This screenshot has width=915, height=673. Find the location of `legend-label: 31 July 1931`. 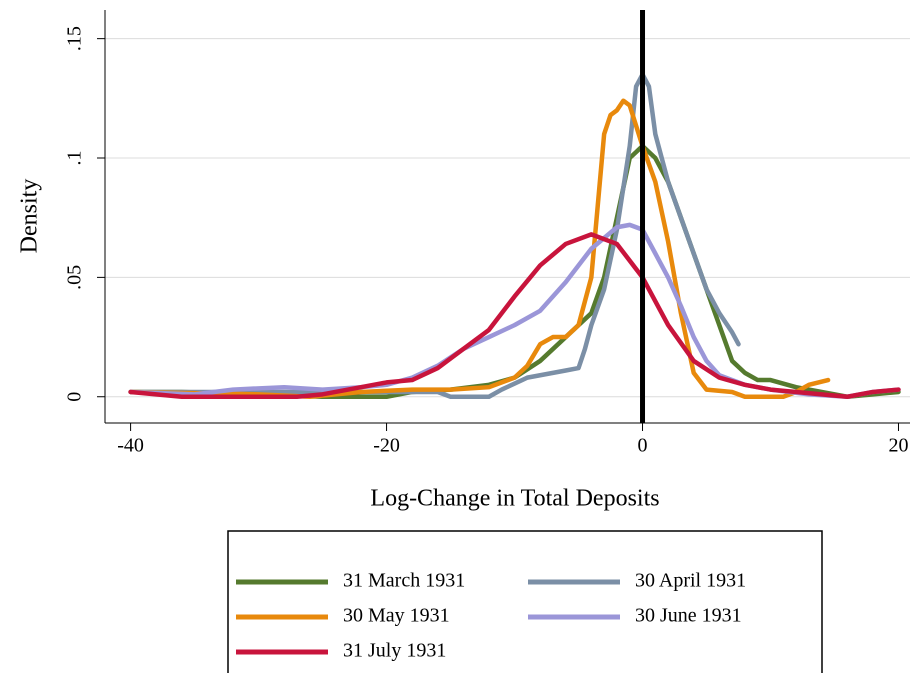

legend-label: 31 July 1931 is located at coordinates (394, 651).